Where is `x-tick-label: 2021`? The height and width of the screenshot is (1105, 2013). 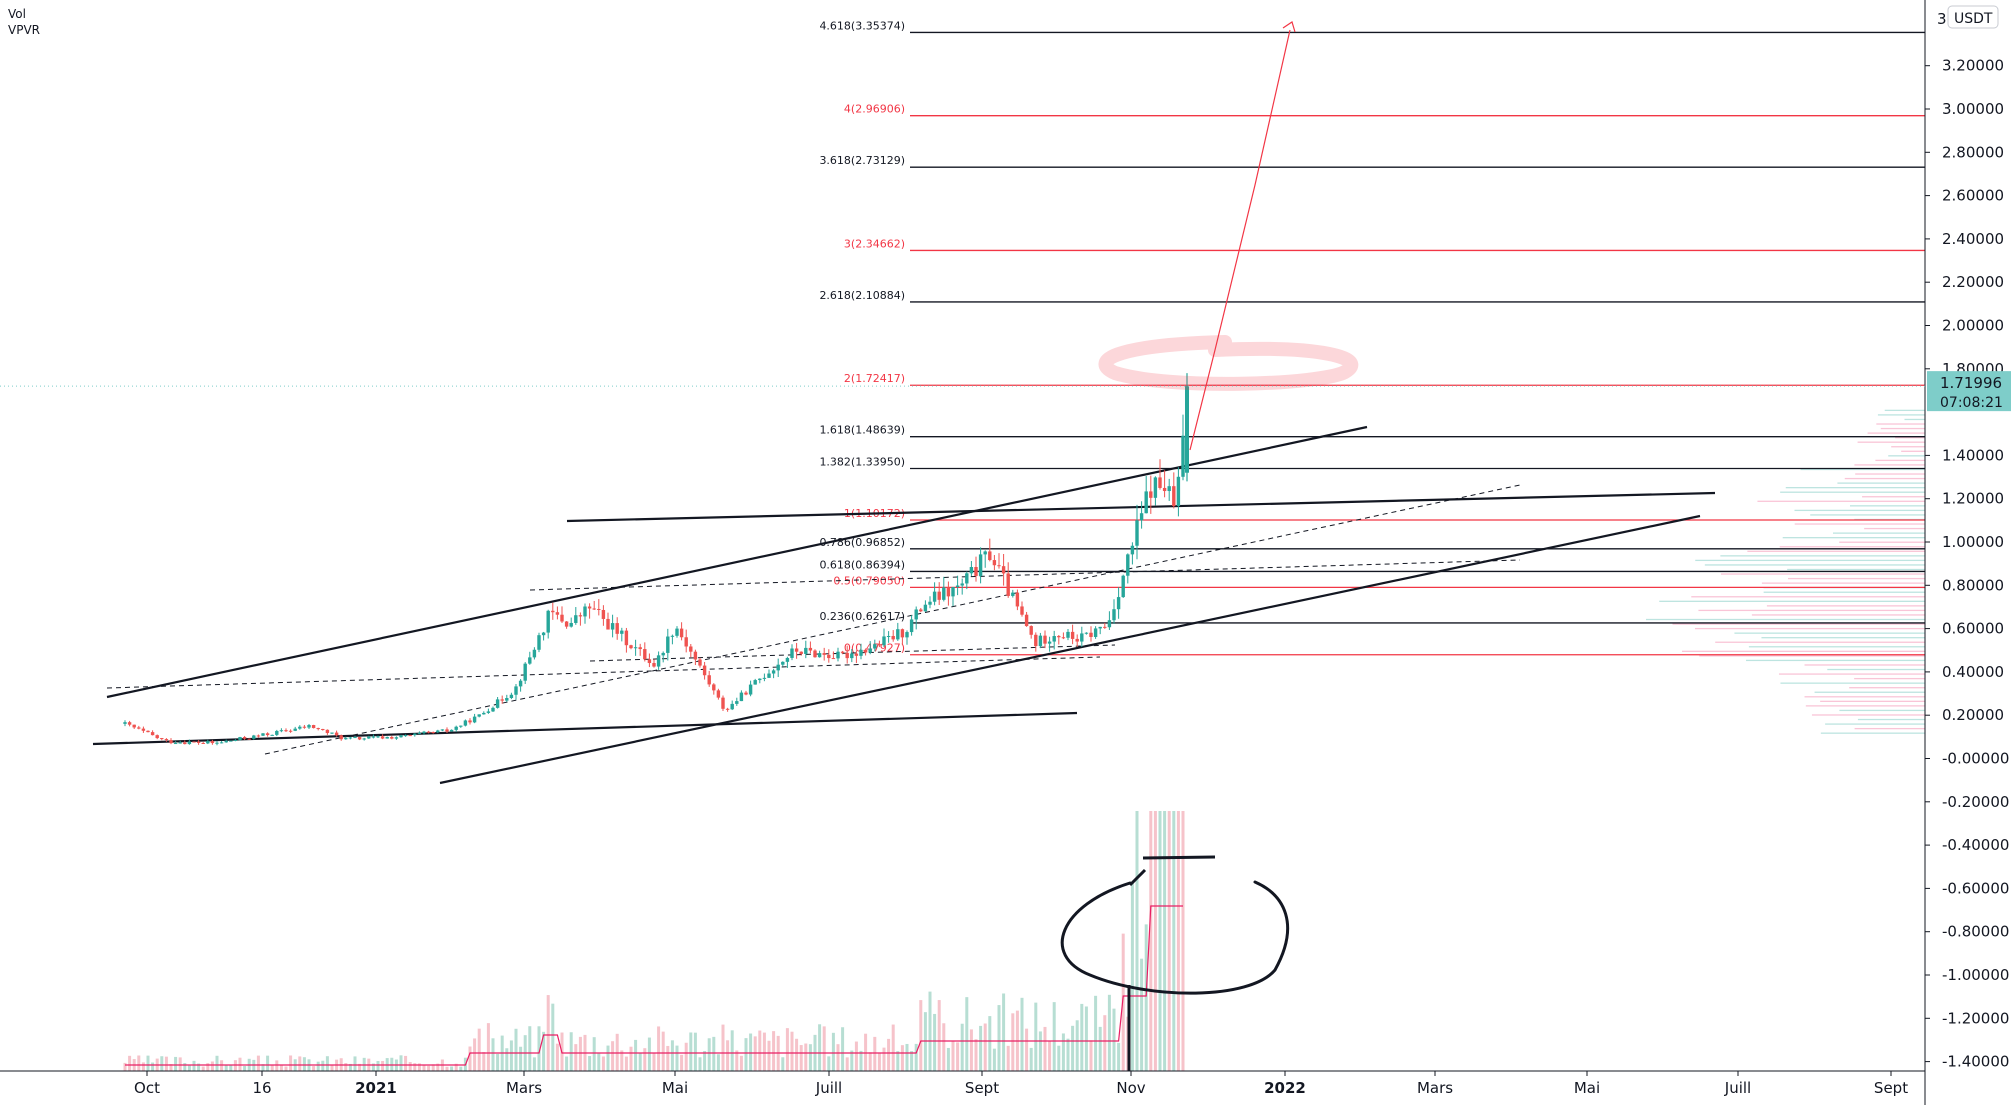 x-tick-label: 2021 is located at coordinates (376, 1088).